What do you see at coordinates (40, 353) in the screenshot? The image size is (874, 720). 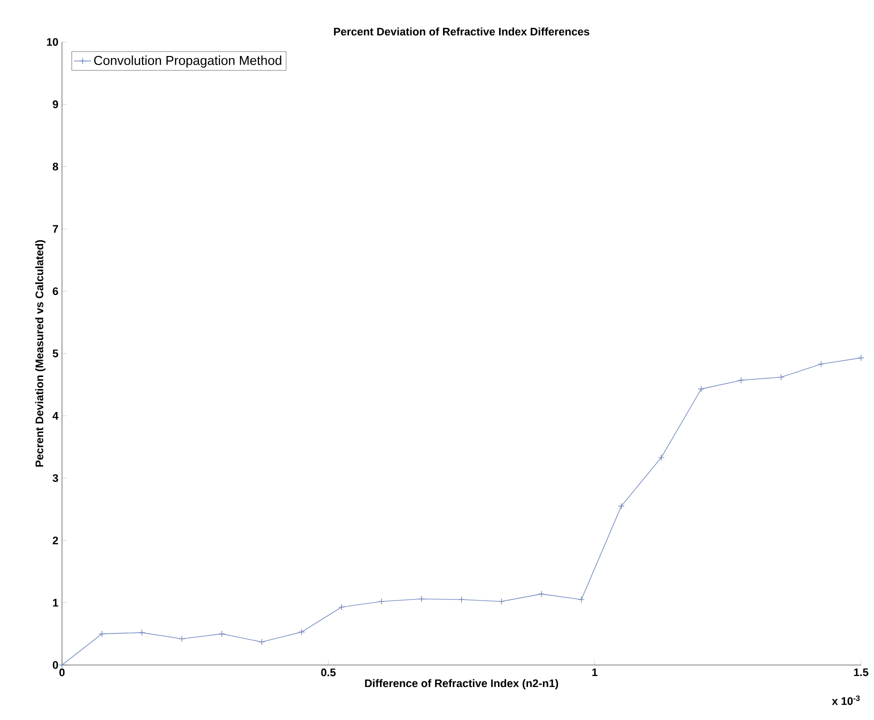 I see `y-axis-title: Pecrent Deviation (Measured vs Calculated)` at bounding box center [40, 353].